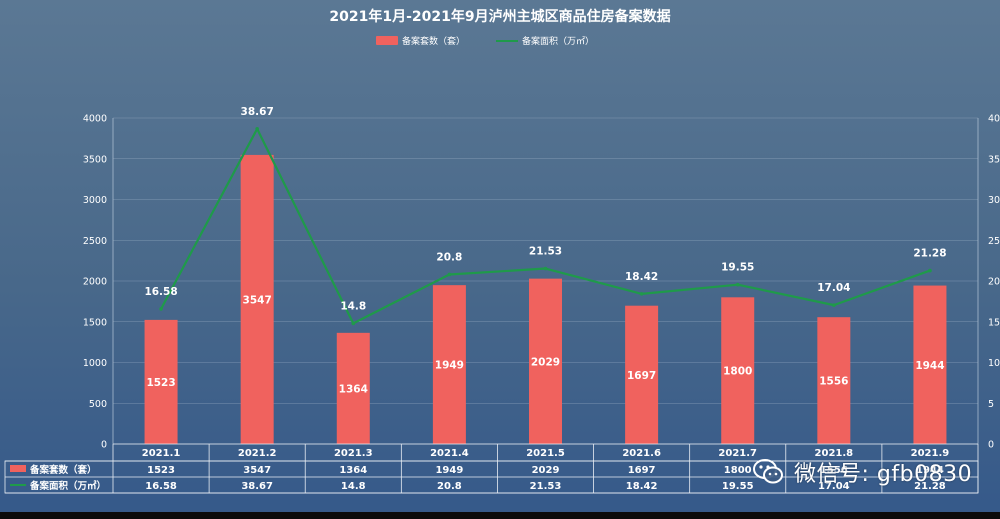 This screenshot has width=1000, height=519. I want to click on y-right-tick-label: 20, so click(994, 282).